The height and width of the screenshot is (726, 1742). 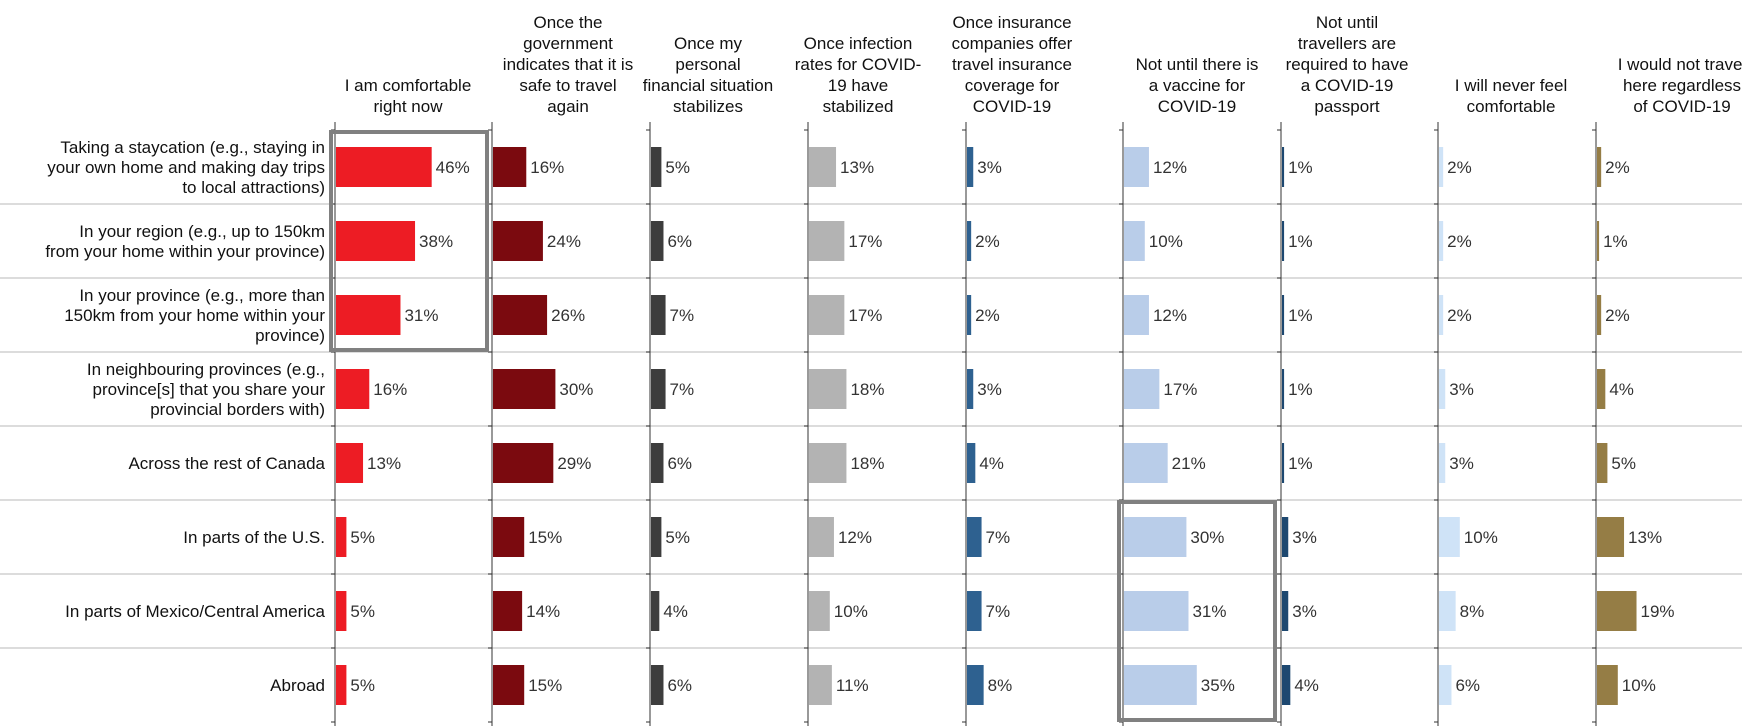 I want to click on data-label: 38%, so click(x=436, y=241).